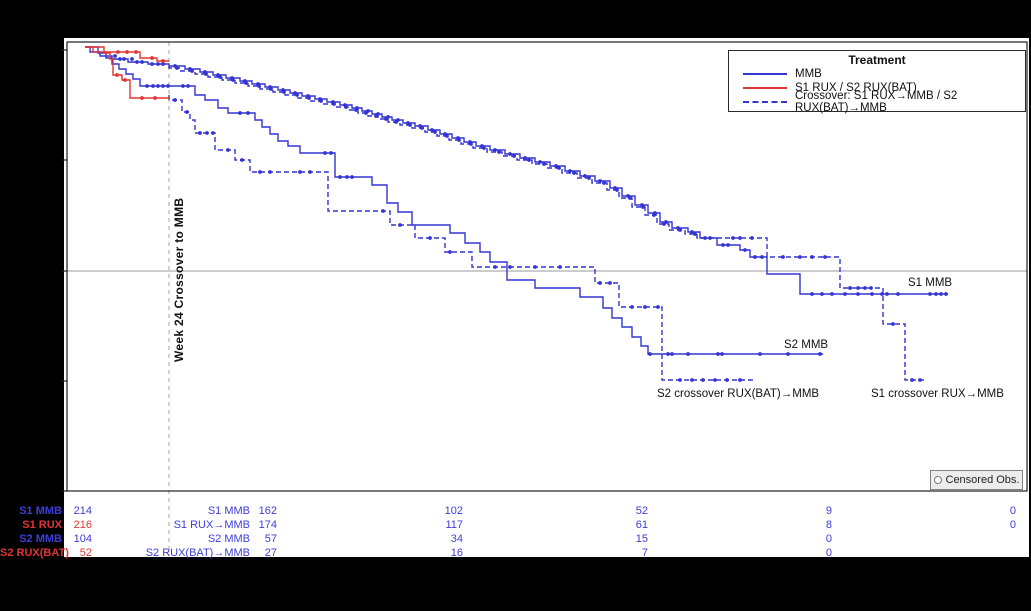 The image size is (1031, 611). Describe the element at coordinates (42, 525) in the screenshot. I see `at-risk-row-label: S1 RUX` at that location.